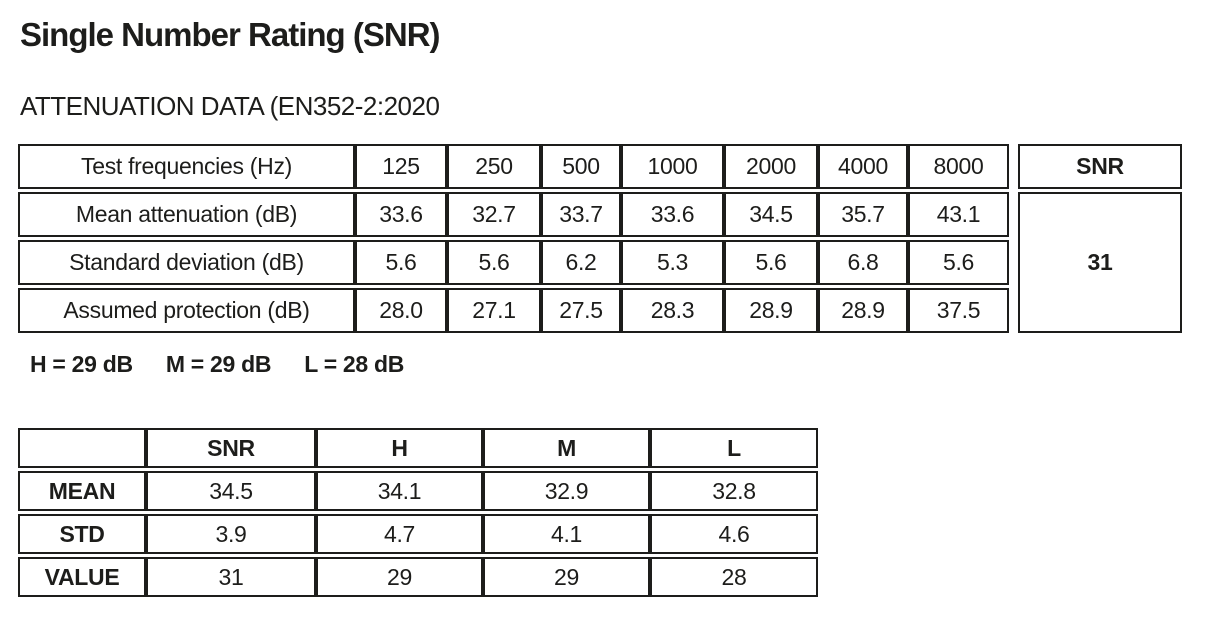  Describe the element at coordinates (186, 310) in the screenshot. I see `row-label-cell: Assumed protection (dB)` at that location.